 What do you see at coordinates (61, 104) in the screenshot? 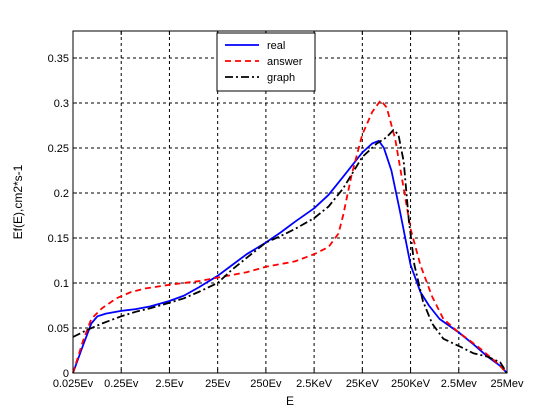
I see `y-tick-label: 0.3` at bounding box center [61, 104].